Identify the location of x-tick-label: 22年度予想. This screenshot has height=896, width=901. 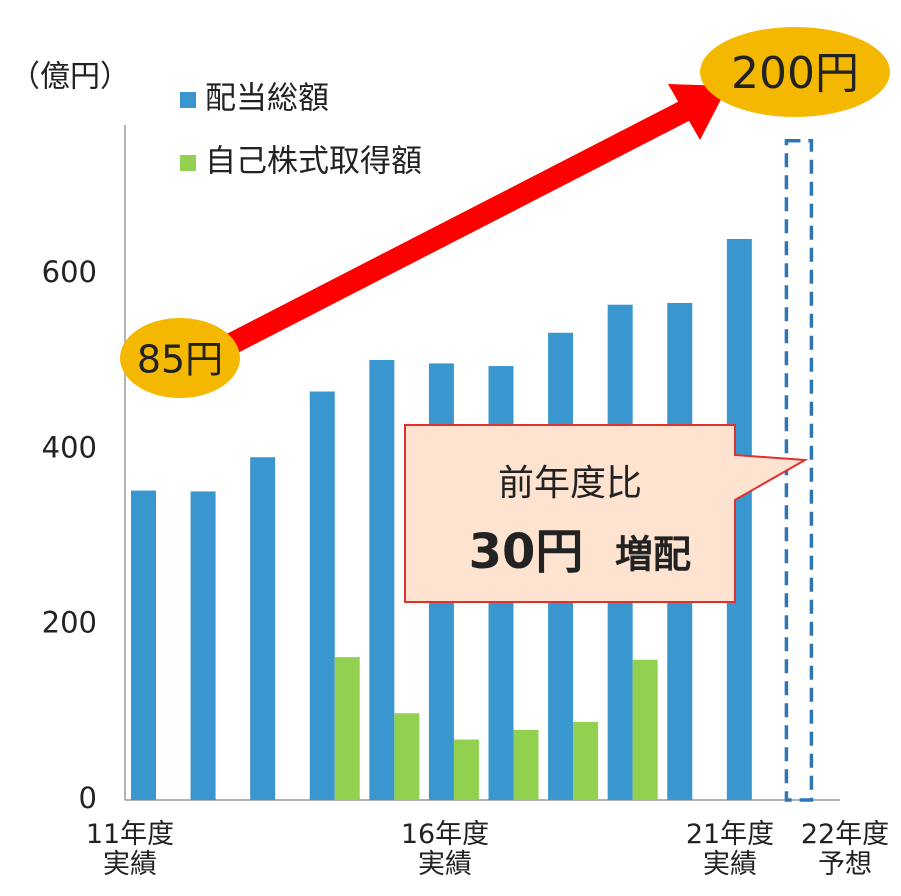
(845, 849).